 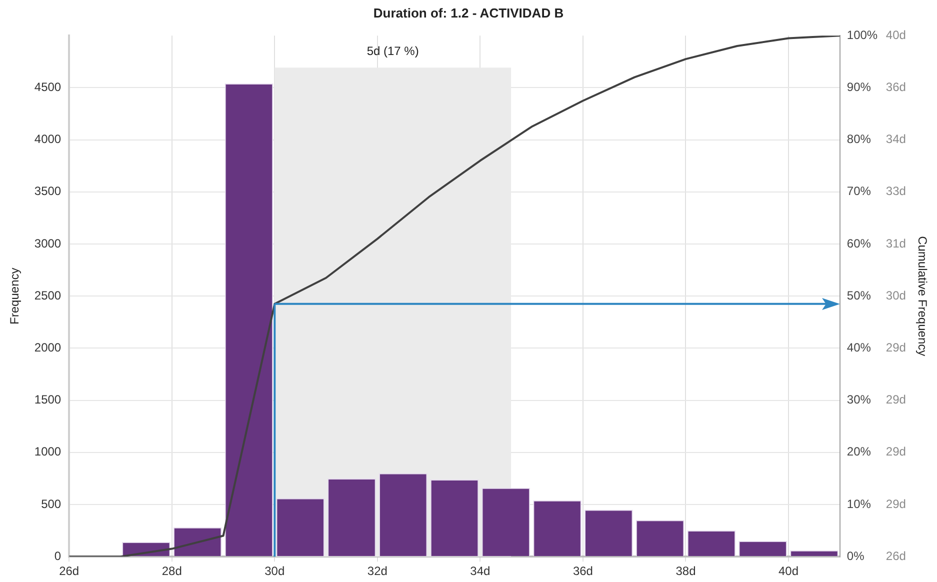 What do you see at coordinates (859, 295) in the screenshot?
I see `y2-tick-label: 50%` at bounding box center [859, 295].